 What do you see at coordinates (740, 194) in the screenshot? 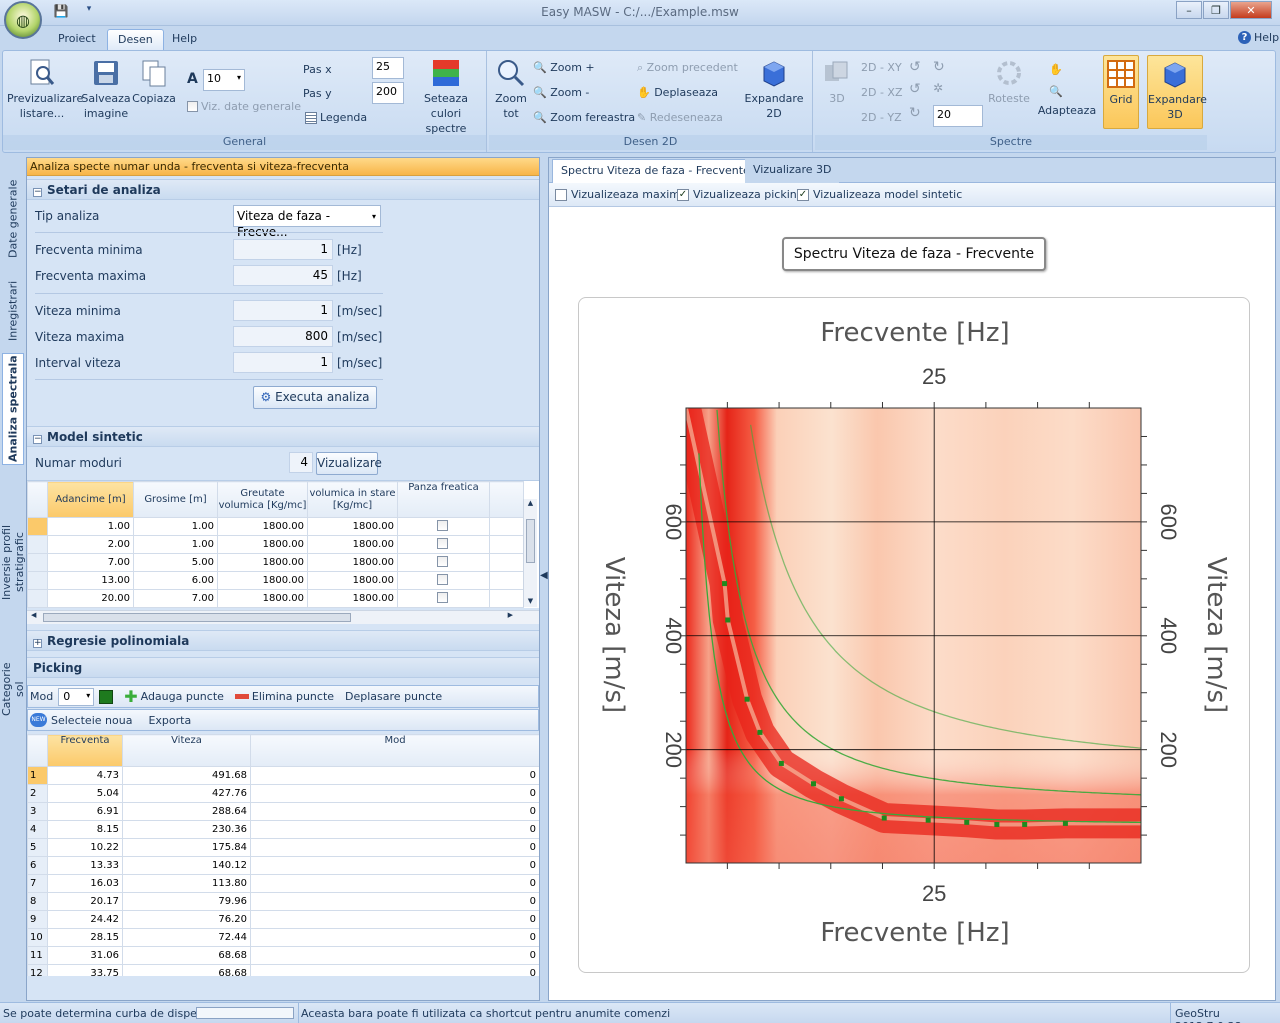
I see `cb-picking: ✓ Vizualizeaza picking` at bounding box center [740, 194].